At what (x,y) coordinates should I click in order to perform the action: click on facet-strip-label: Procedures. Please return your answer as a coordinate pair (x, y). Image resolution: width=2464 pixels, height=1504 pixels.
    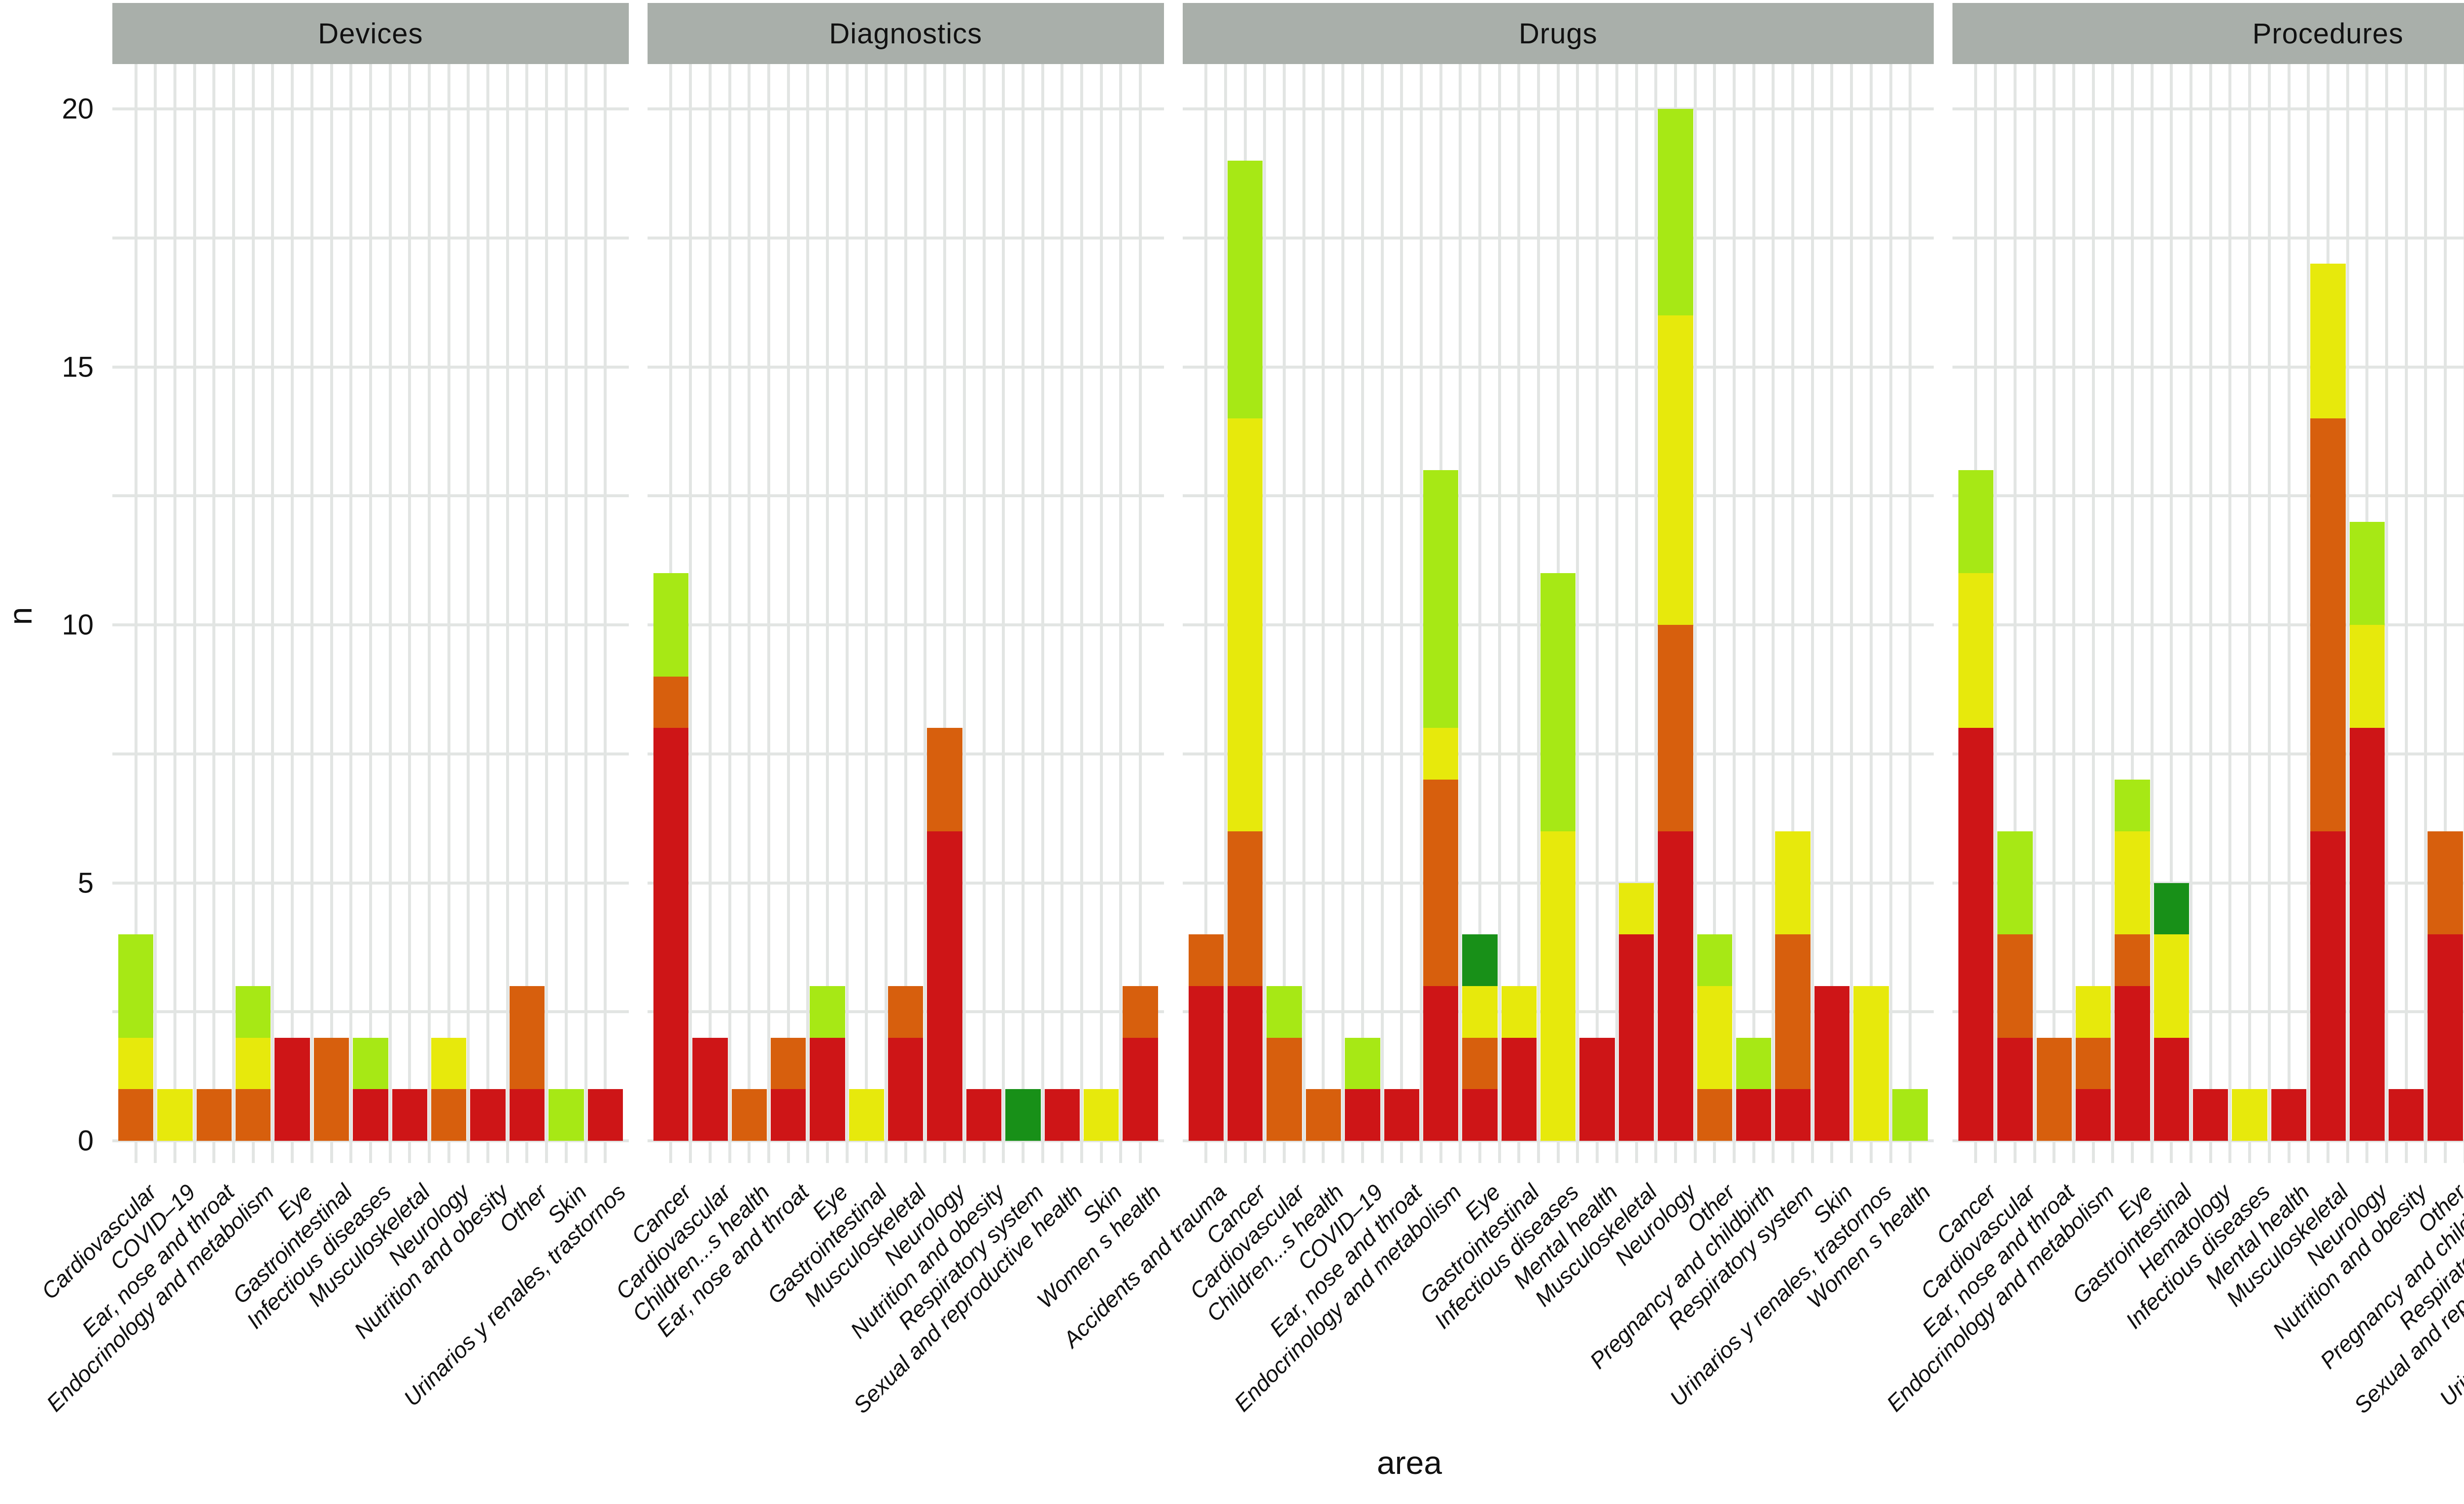
    Looking at the image, I should click on (2328, 33).